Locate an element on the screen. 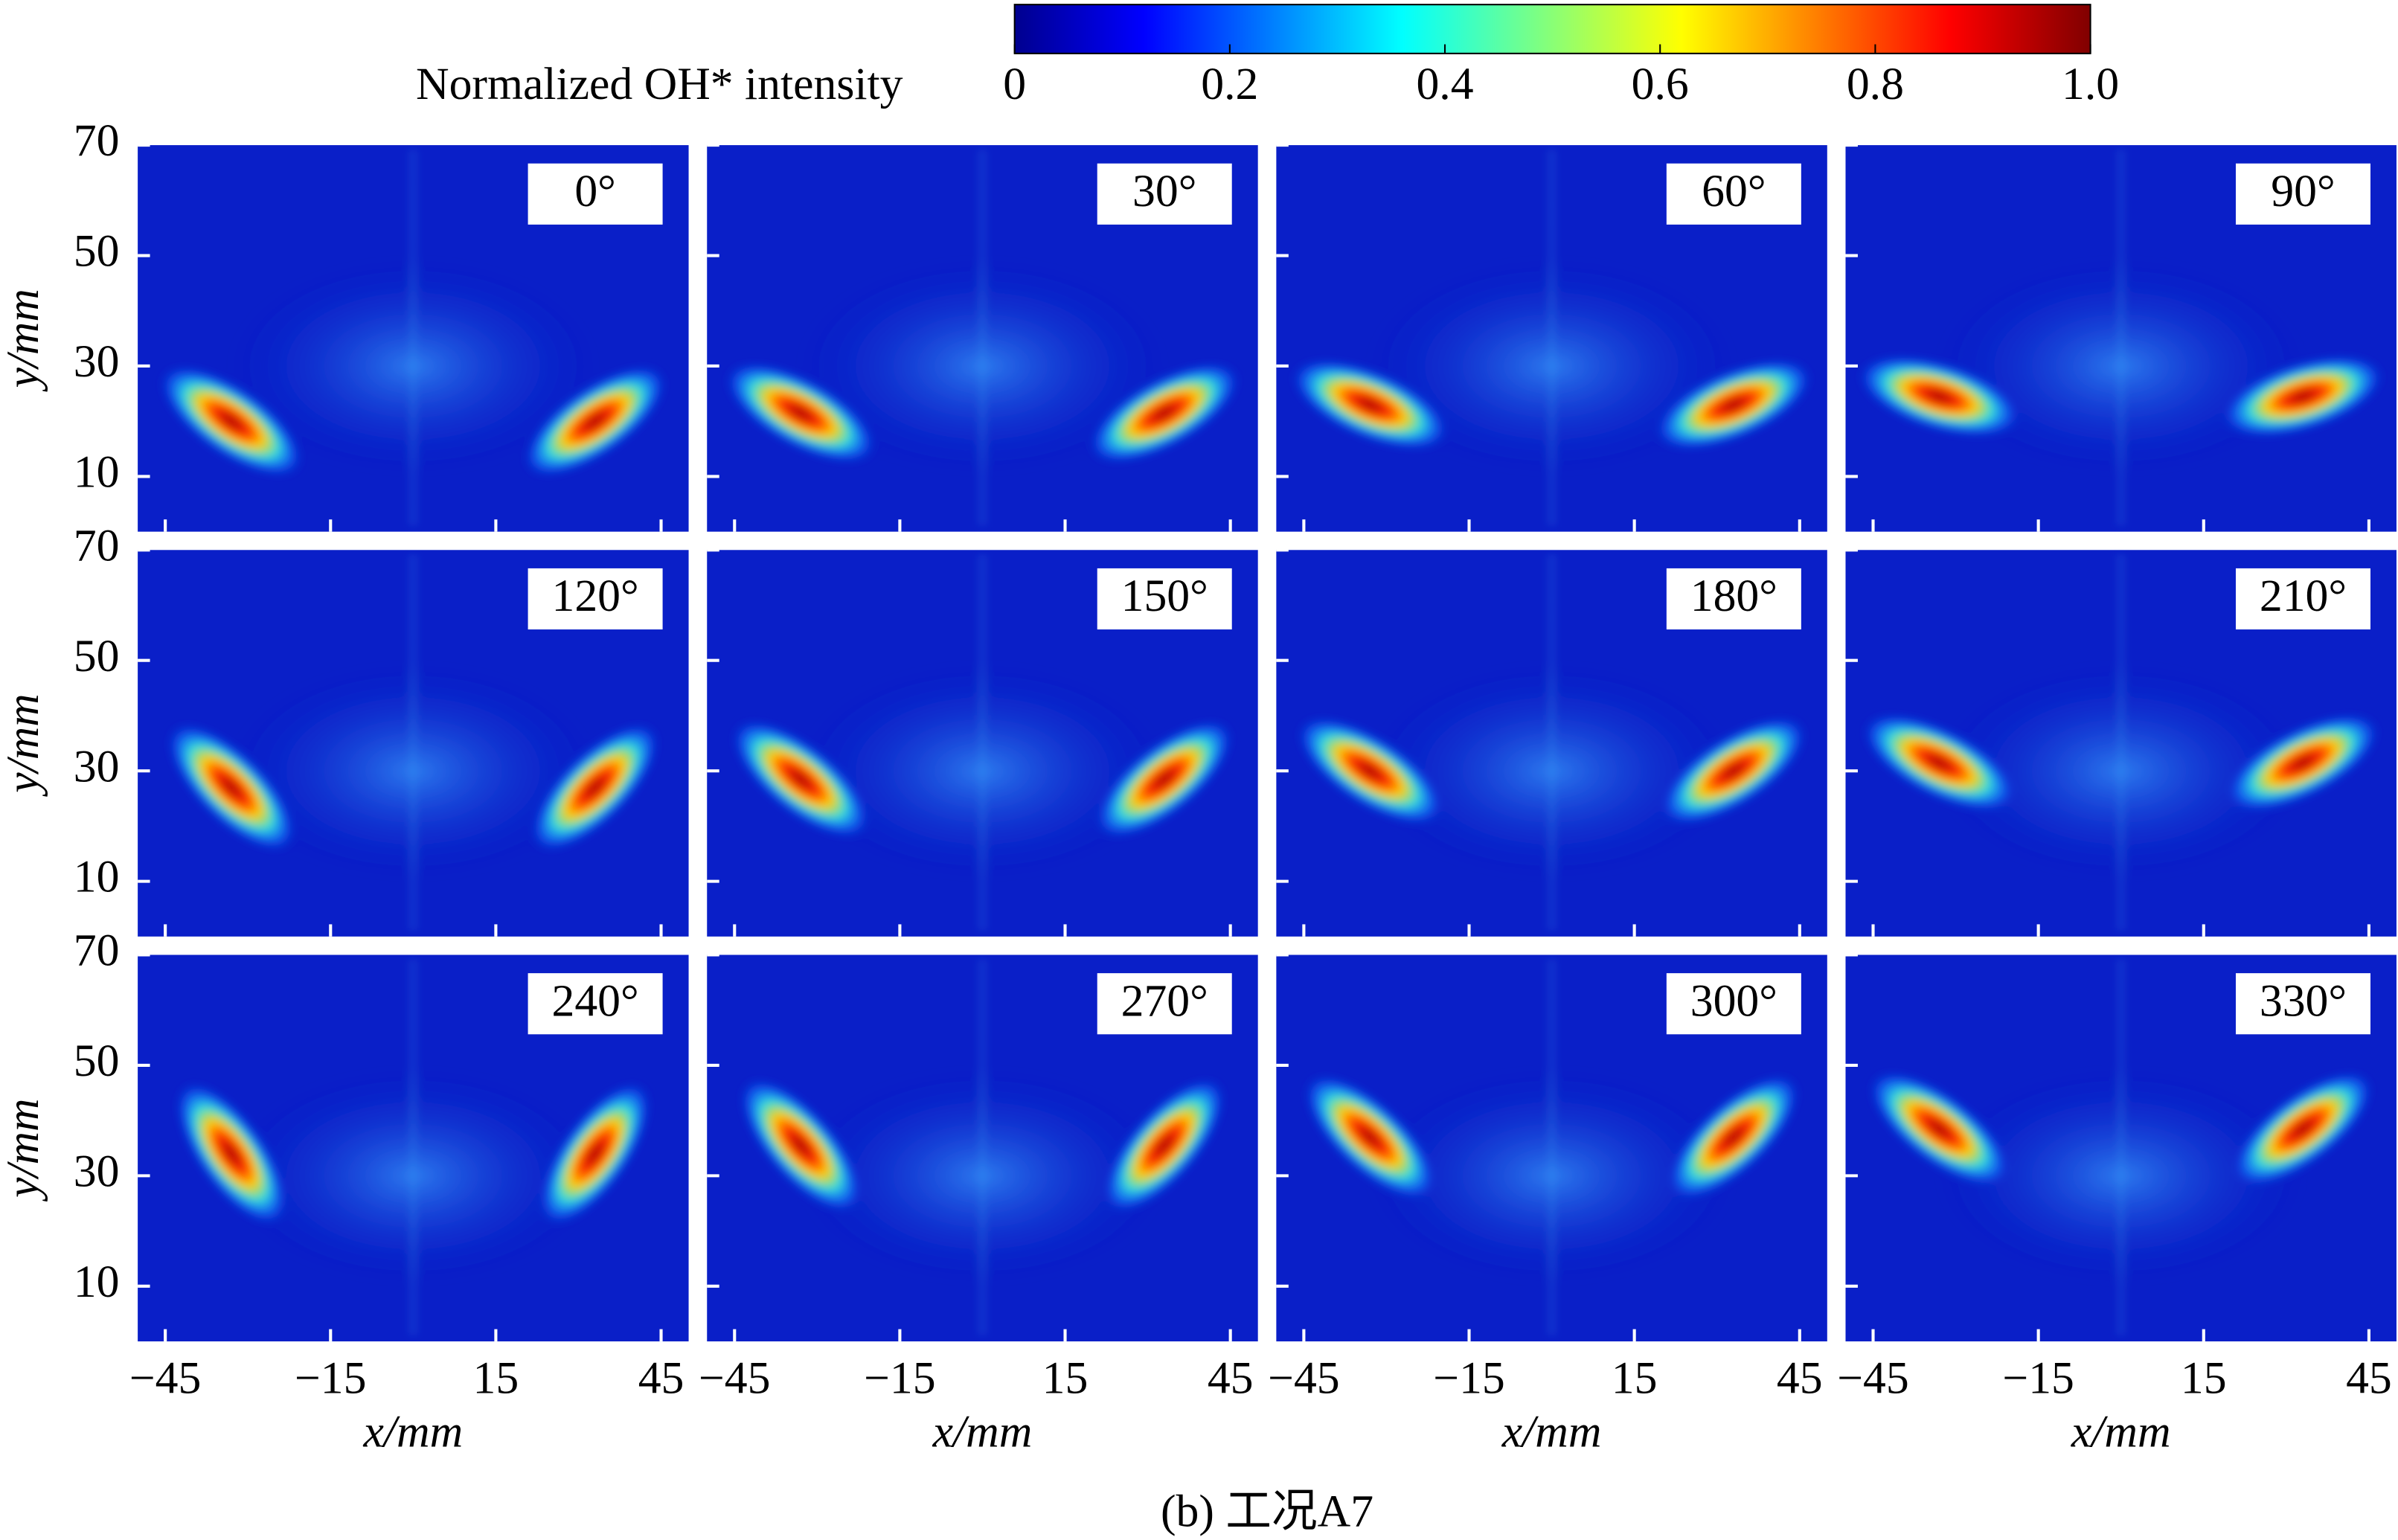 The image size is (2398, 1540). panel-label: 330° is located at coordinates (2303, 1000).